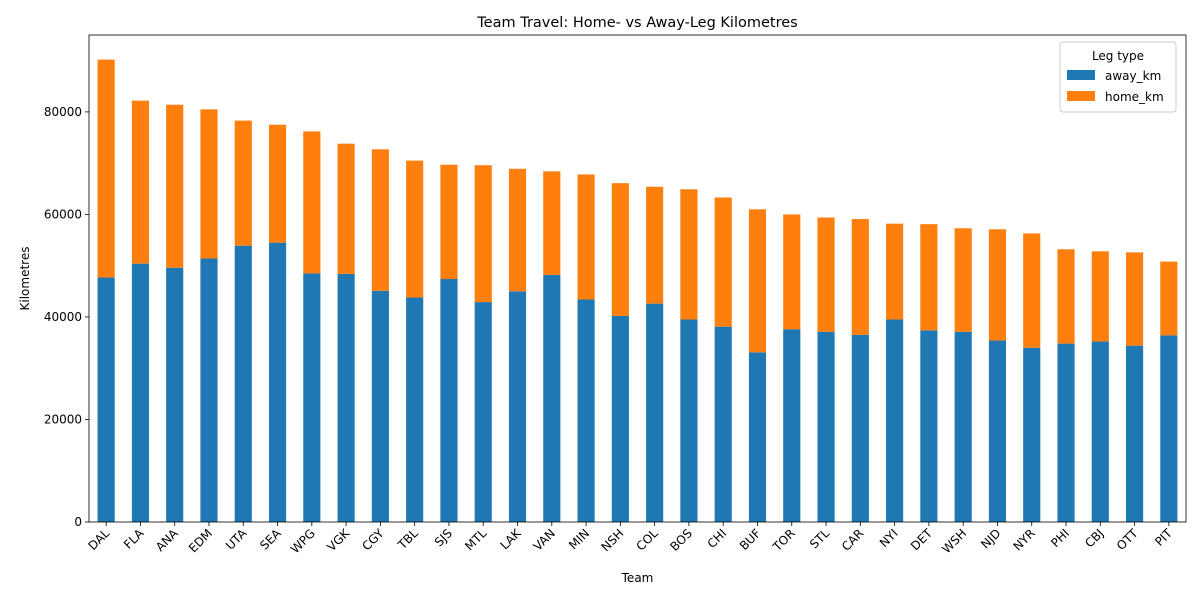  What do you see at coordinates (1081, 96) in the screenshot?
I see `legend-swatch-home_km` at bounding box center [1081, 96].